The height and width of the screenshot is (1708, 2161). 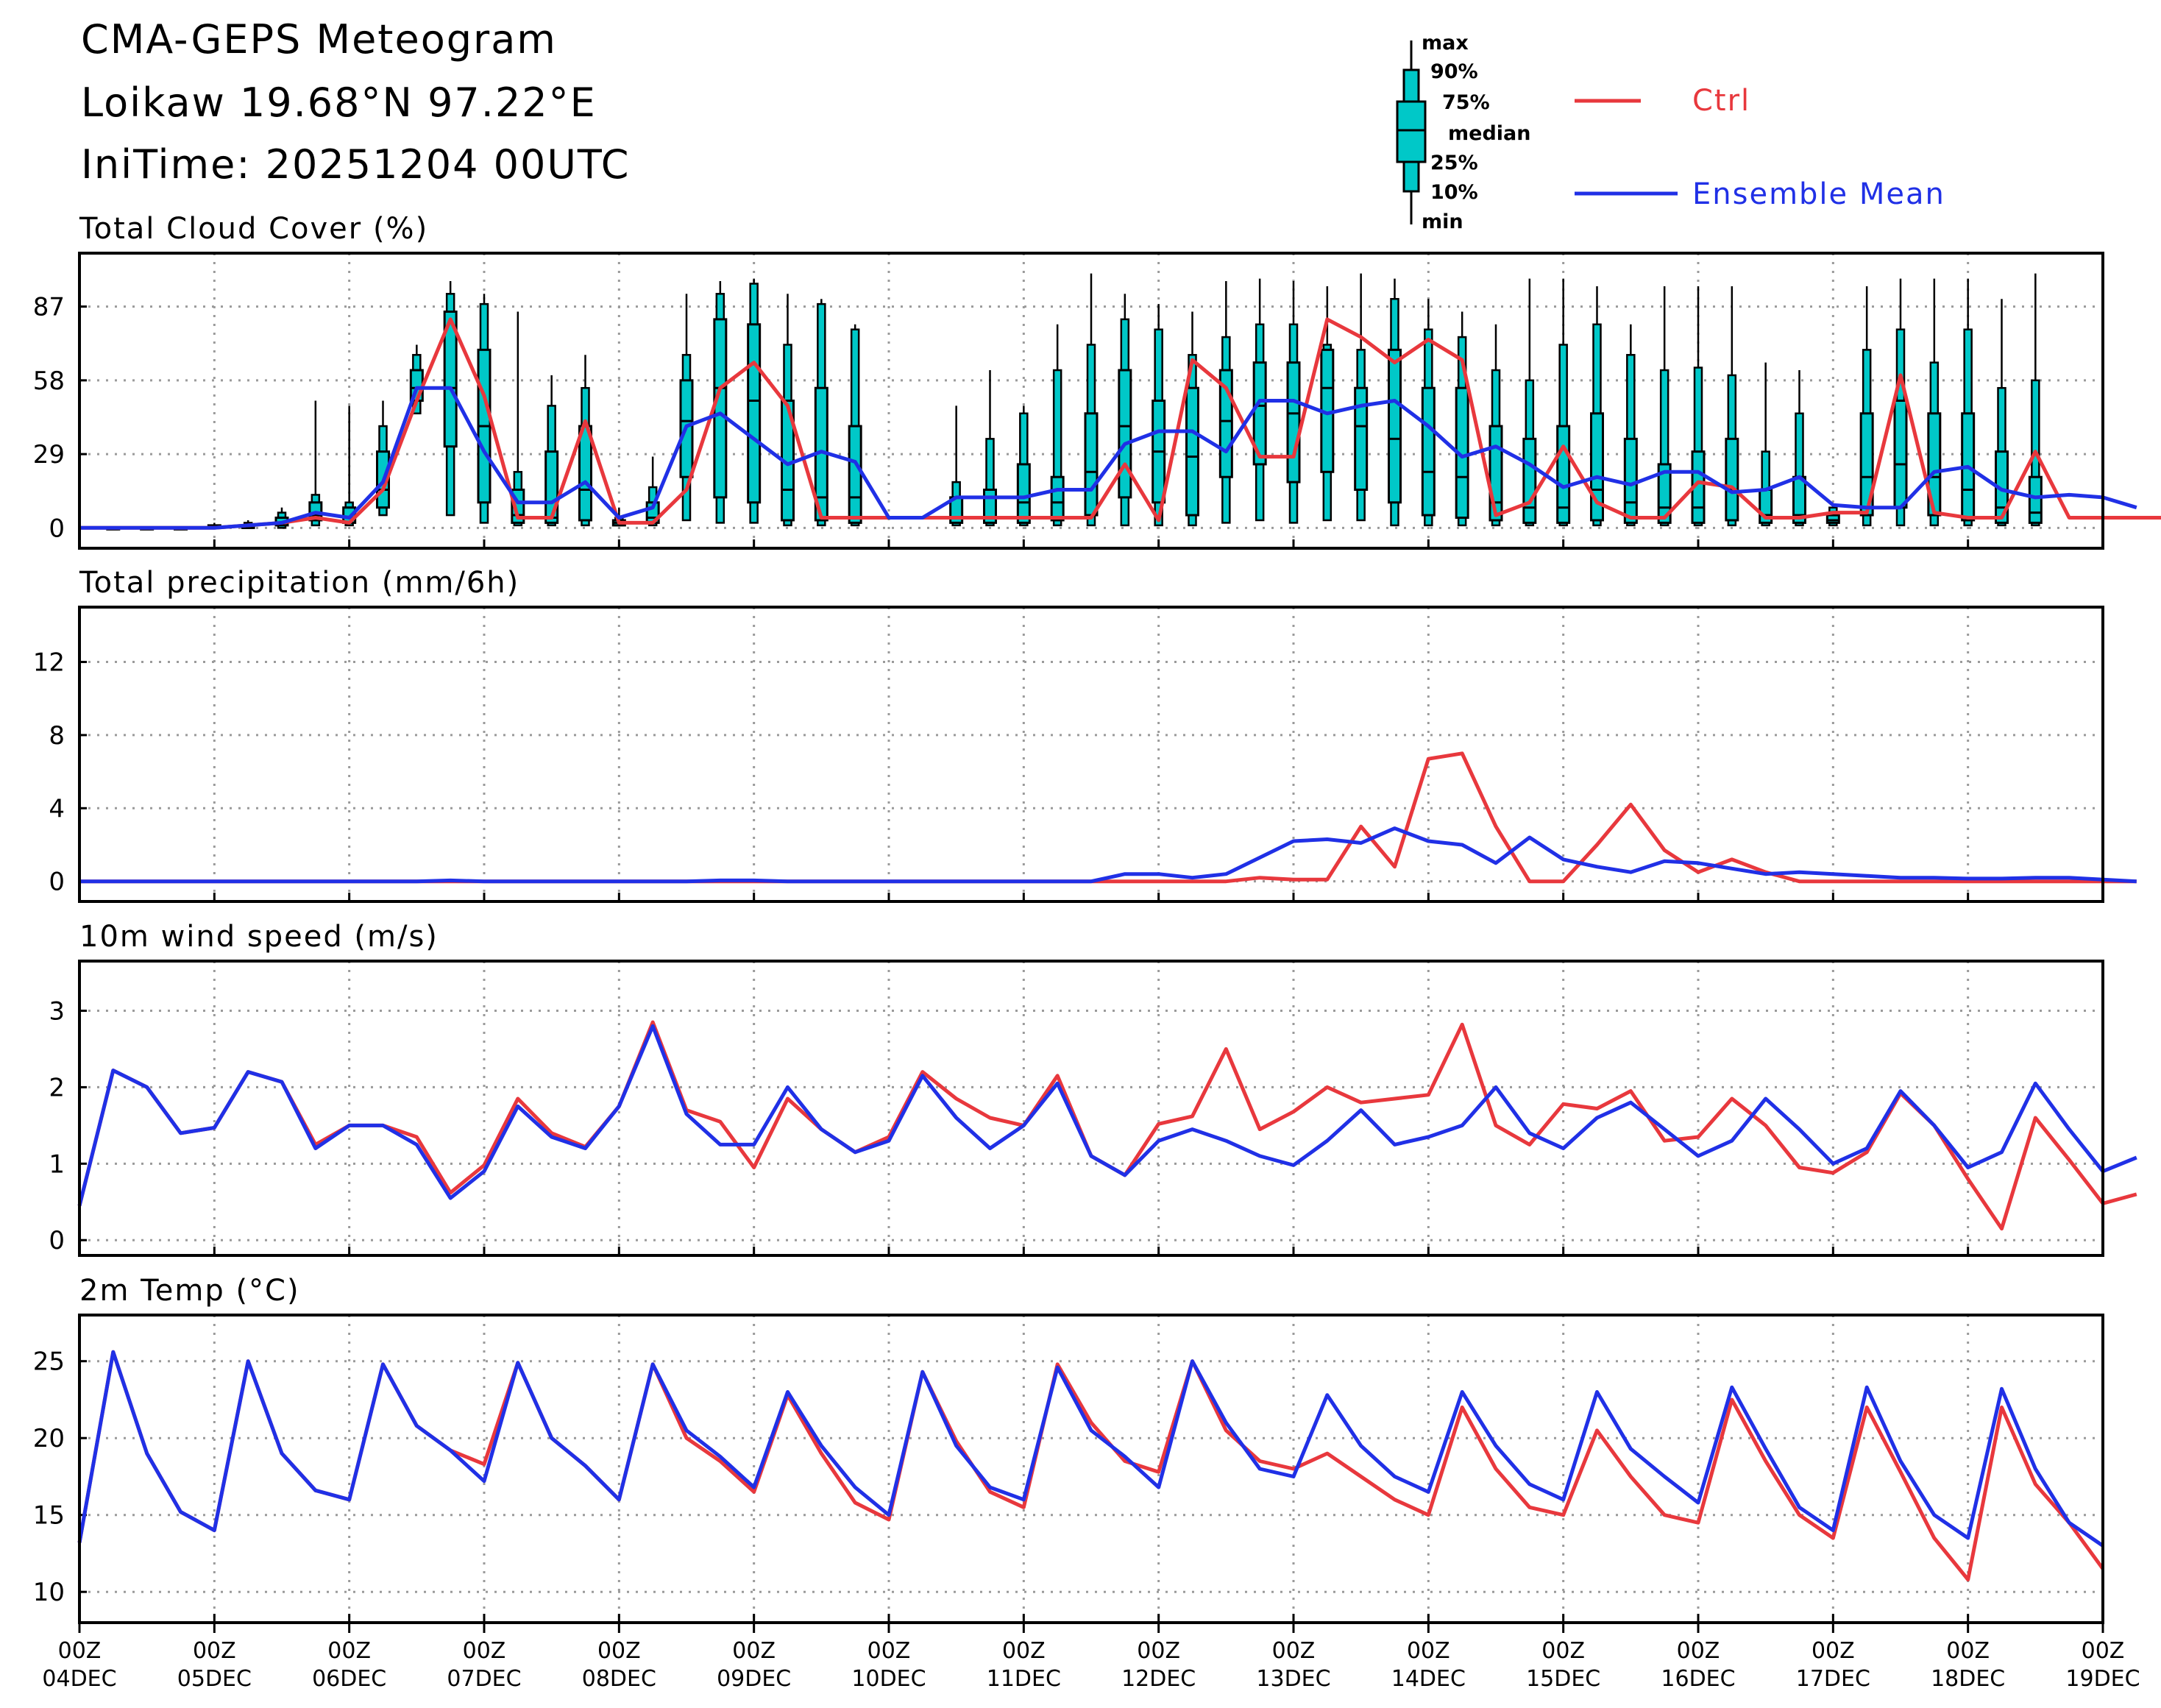 I want to click on x-tick-label: 09DEC, so click(x=754, y=1679).